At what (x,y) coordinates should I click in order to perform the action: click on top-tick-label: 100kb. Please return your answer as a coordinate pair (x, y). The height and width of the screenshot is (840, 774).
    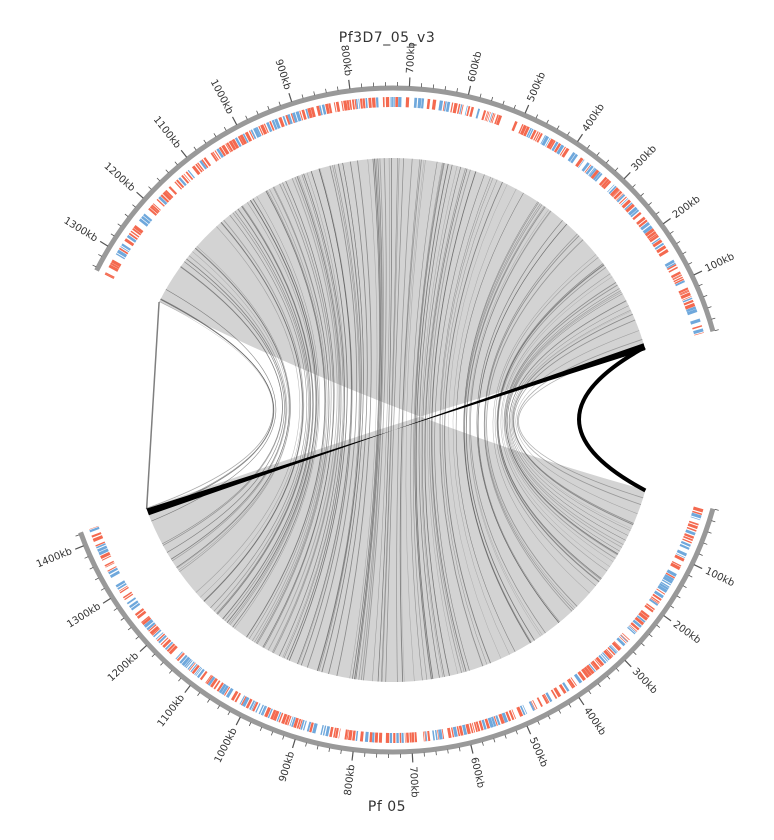
    Looking at the image, I should click on (719, 262).